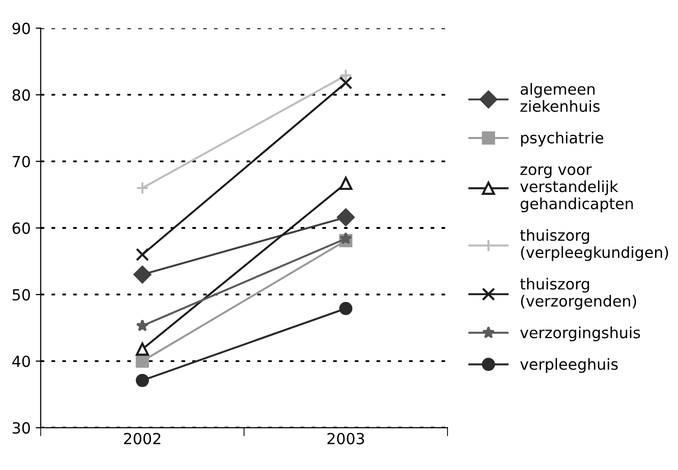 The height and width of the screenshot is (470, 678). What do you see at coordinates (580, 334) in the screenshot?
I see `legend-label: verzorgingshuis` at bounding box center [580, 334].